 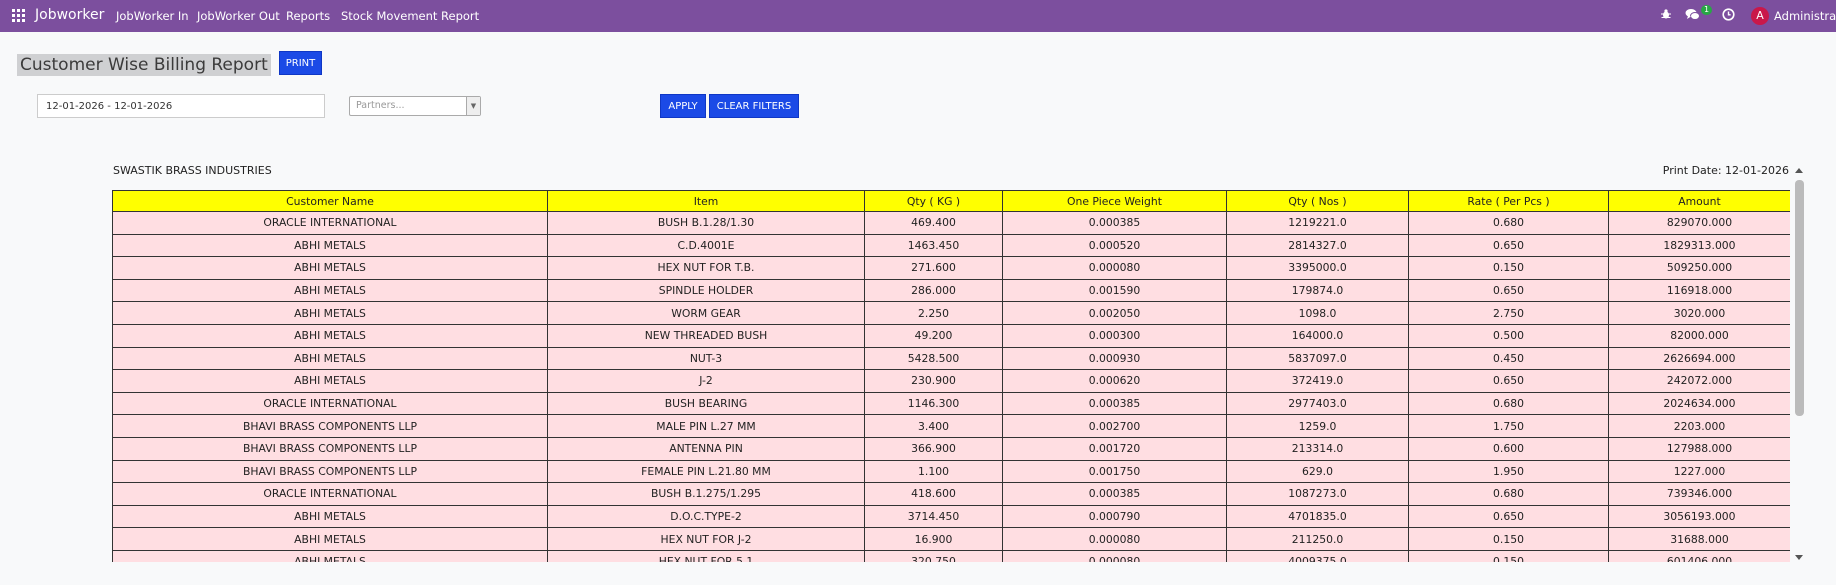 I want to click on table-cell: 829070.000, so click(x=1699, y=223).